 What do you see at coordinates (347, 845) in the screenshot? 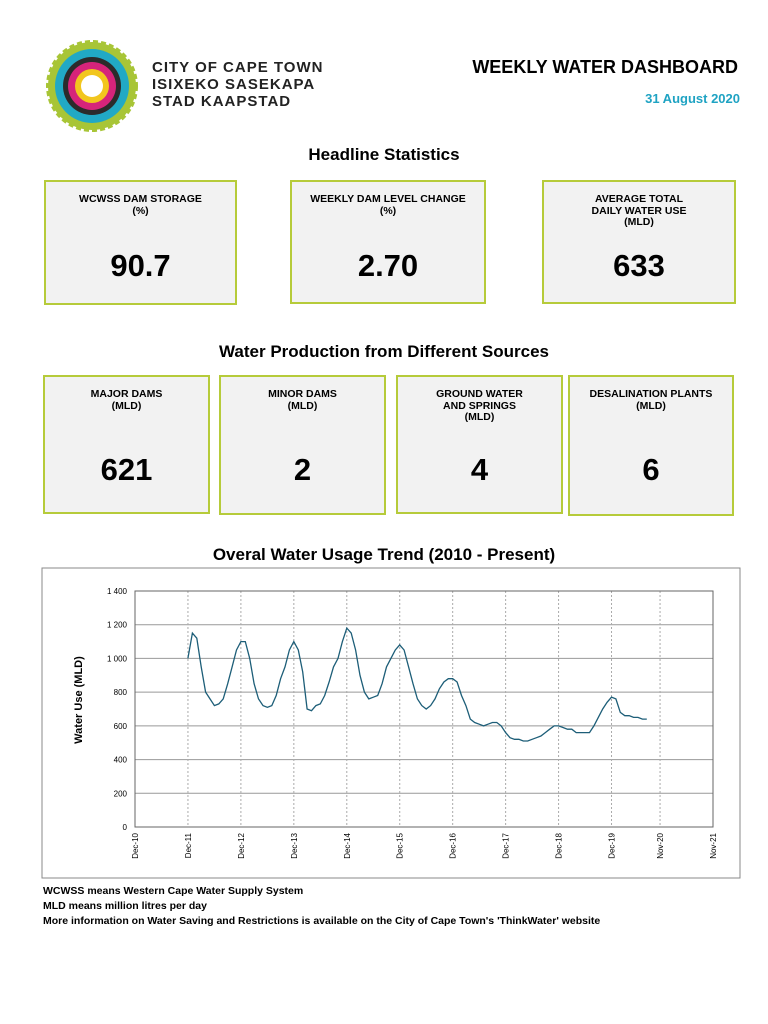
I see `x-tick-label: Dec-14` at bounding box center [347, 845].